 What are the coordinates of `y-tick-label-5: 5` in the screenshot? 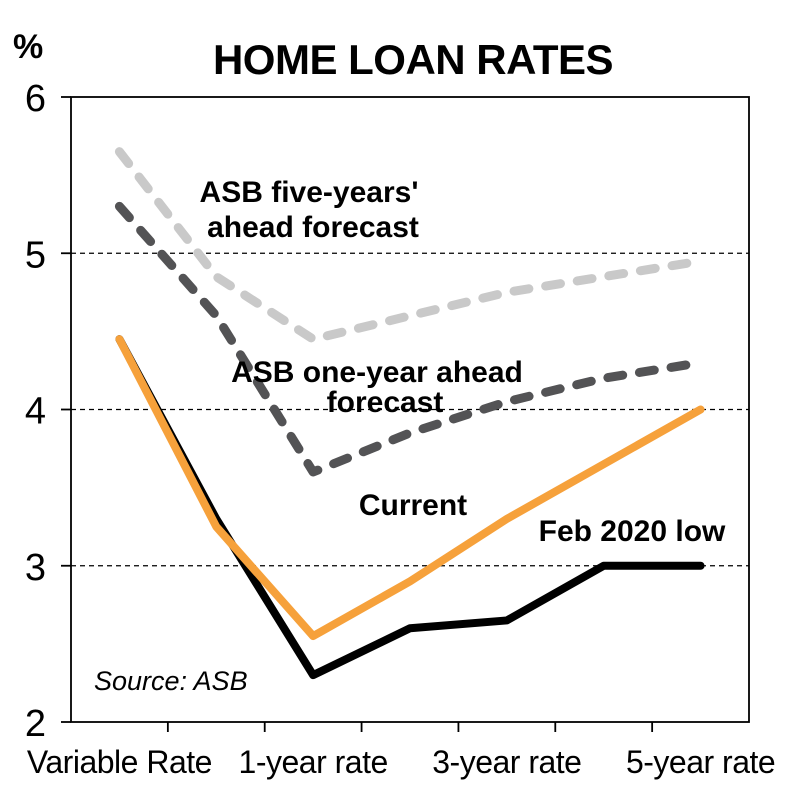 It's located at (35, 255).